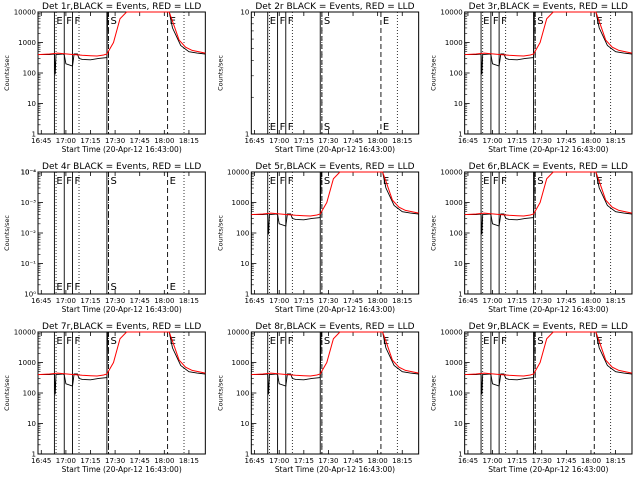 This screenshot has width=640, height=484. What do you see at coordinates (334, 7) in the screenshot?
I see `panel-title: Det 2r BLACK = Events, RED = LLD` at bounding box center [334, 7].